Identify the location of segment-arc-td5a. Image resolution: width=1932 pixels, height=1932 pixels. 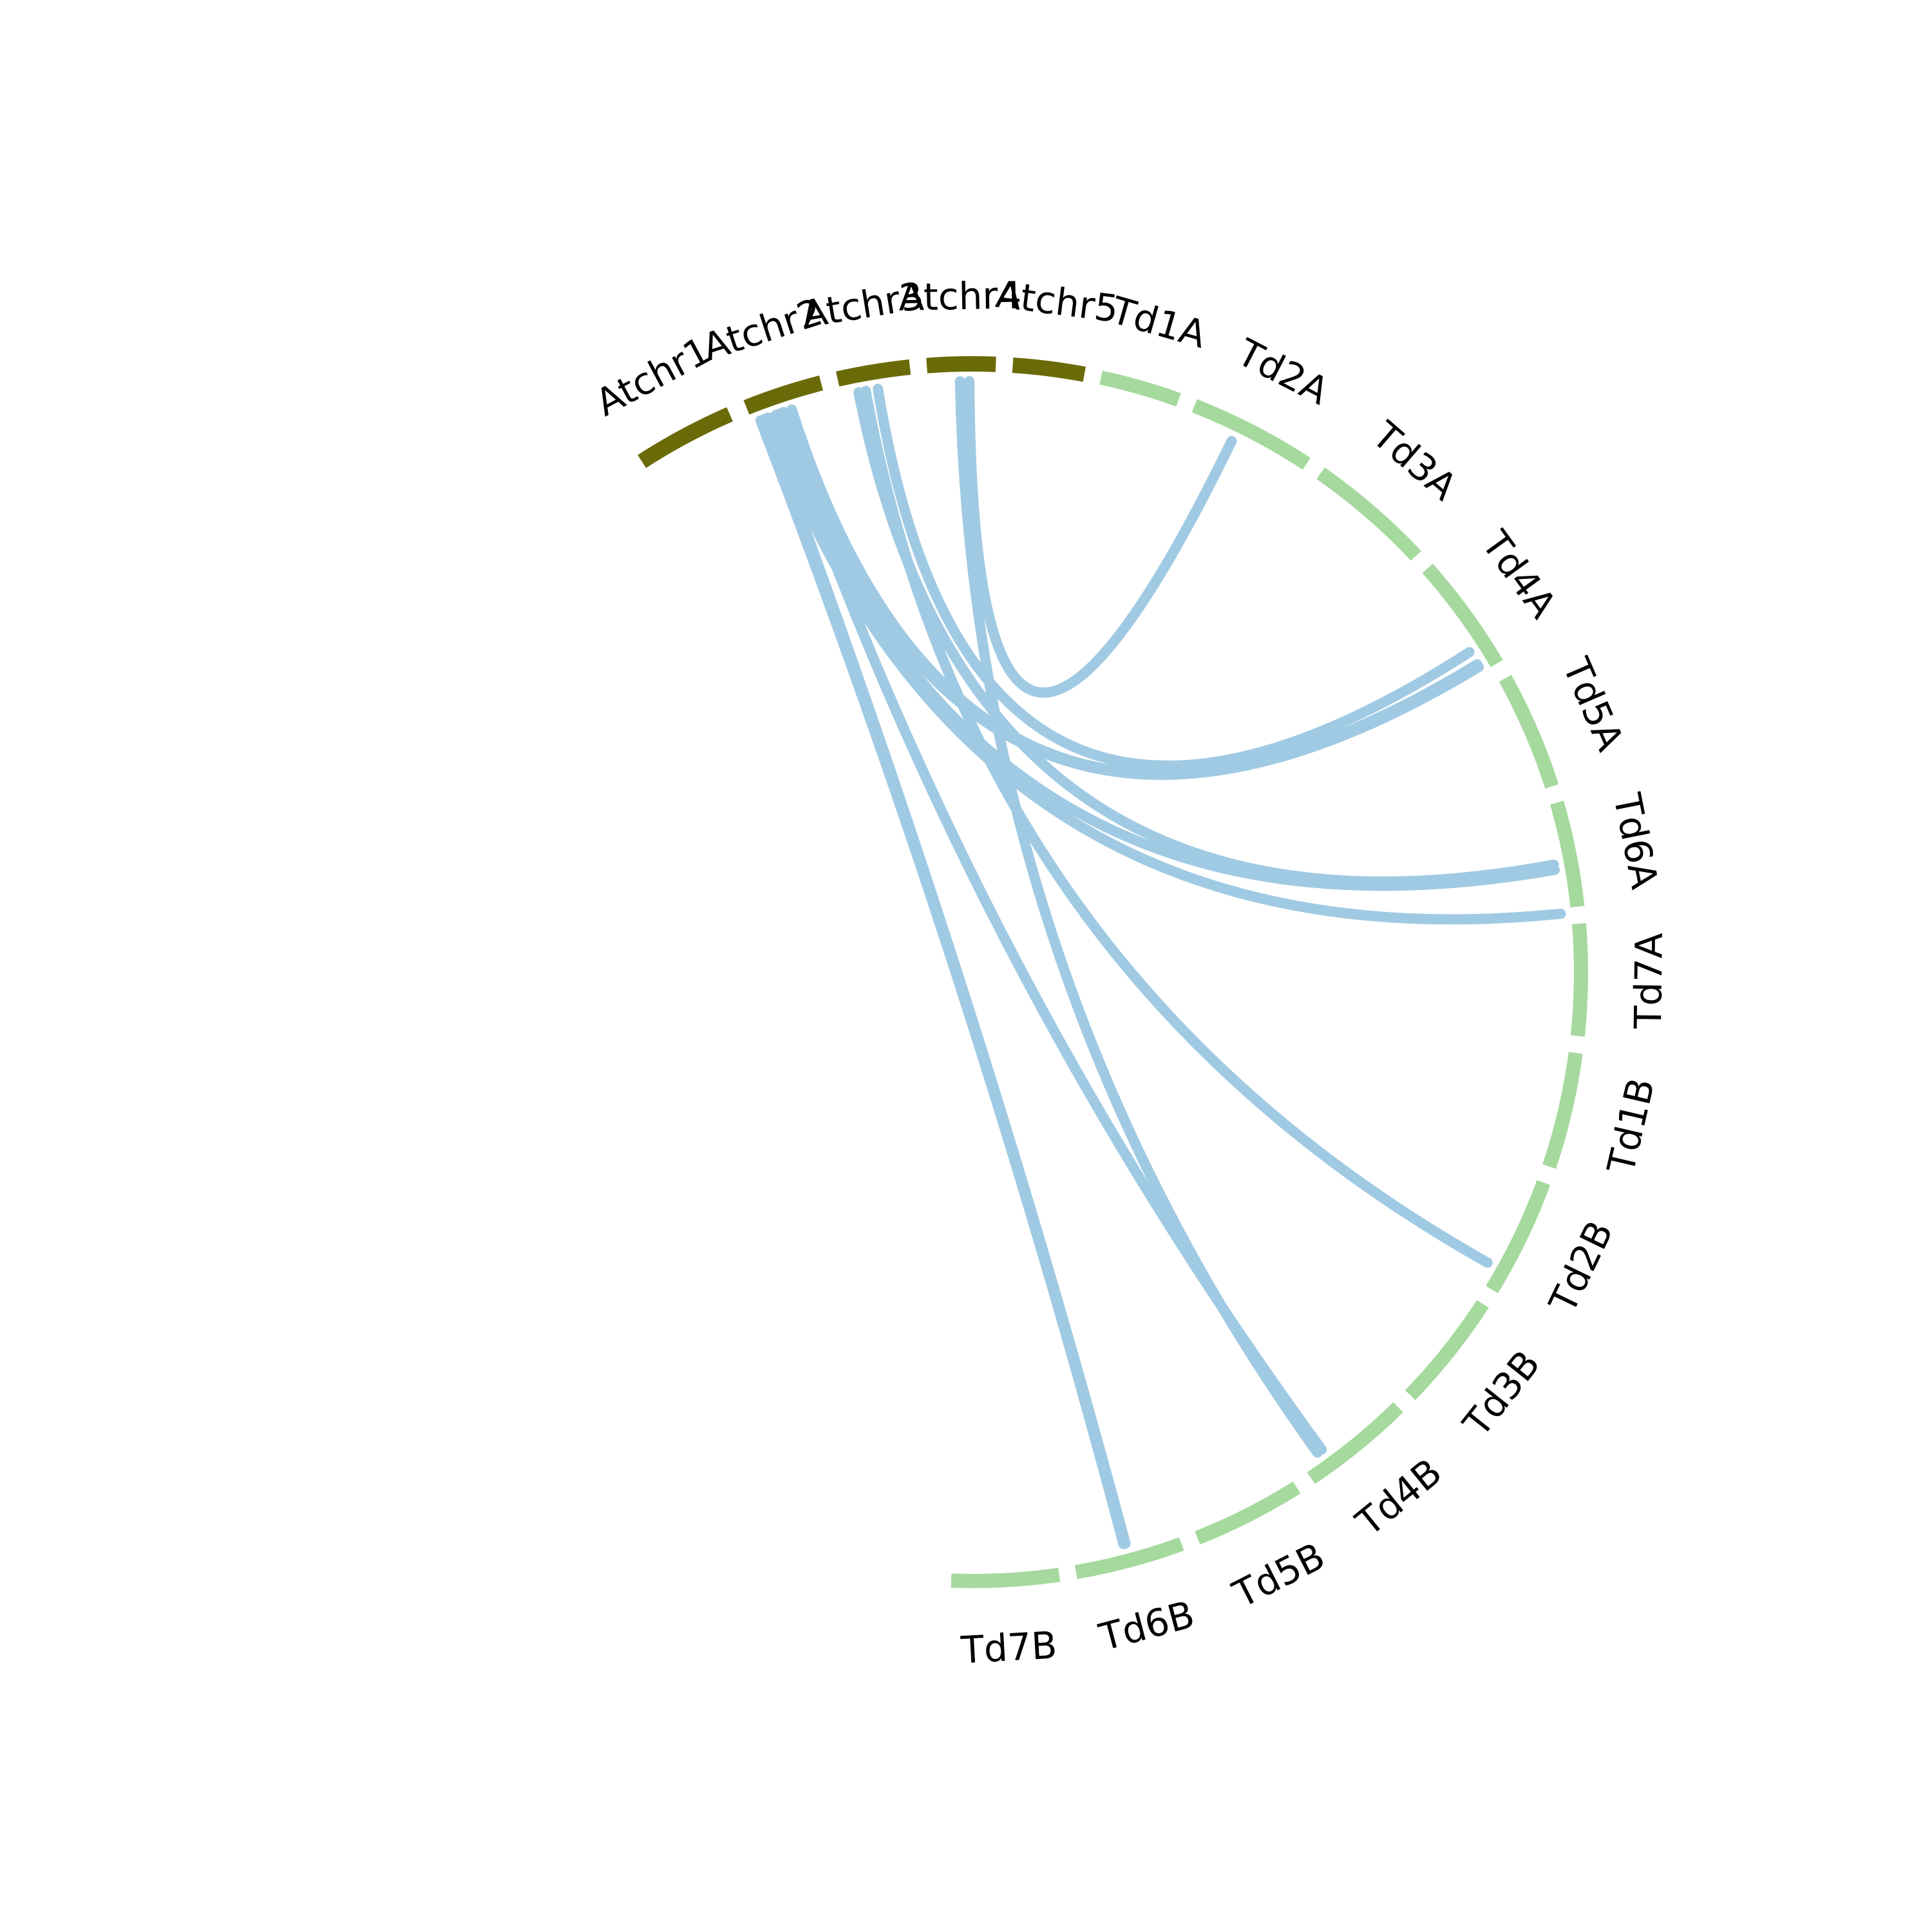
(1529, 731).